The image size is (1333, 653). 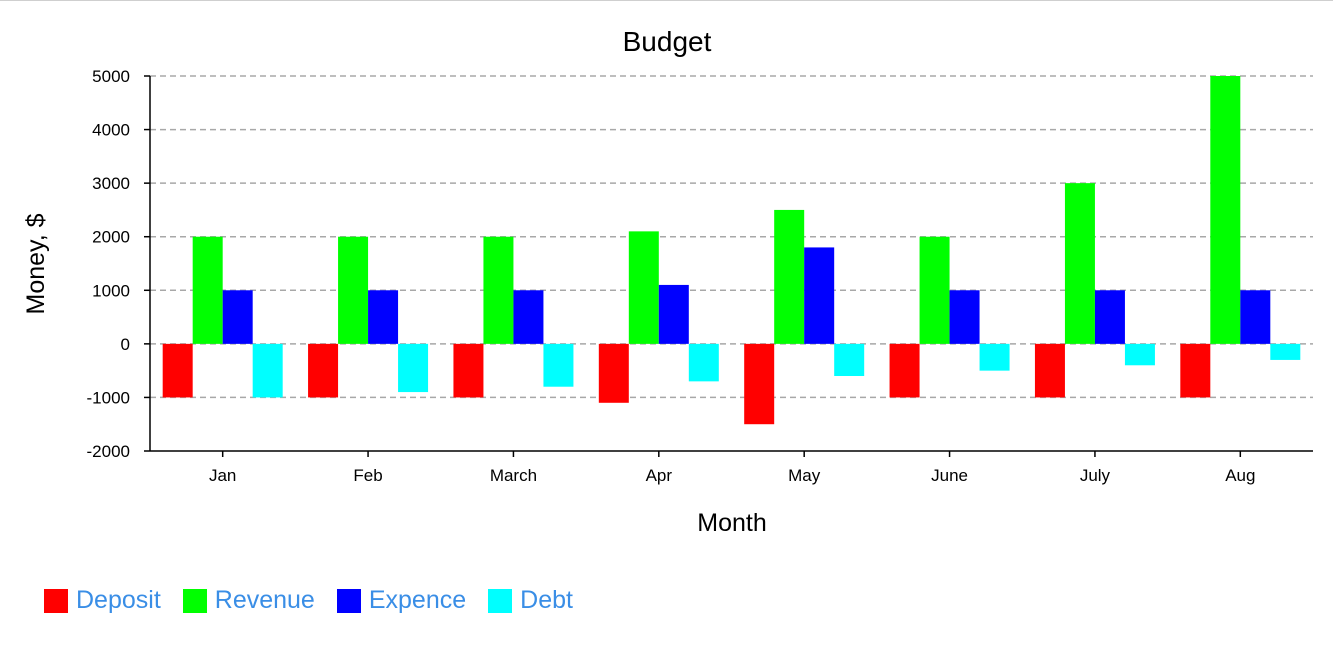 I want to click on chart-title: Budget, so click(x=667, y=41).